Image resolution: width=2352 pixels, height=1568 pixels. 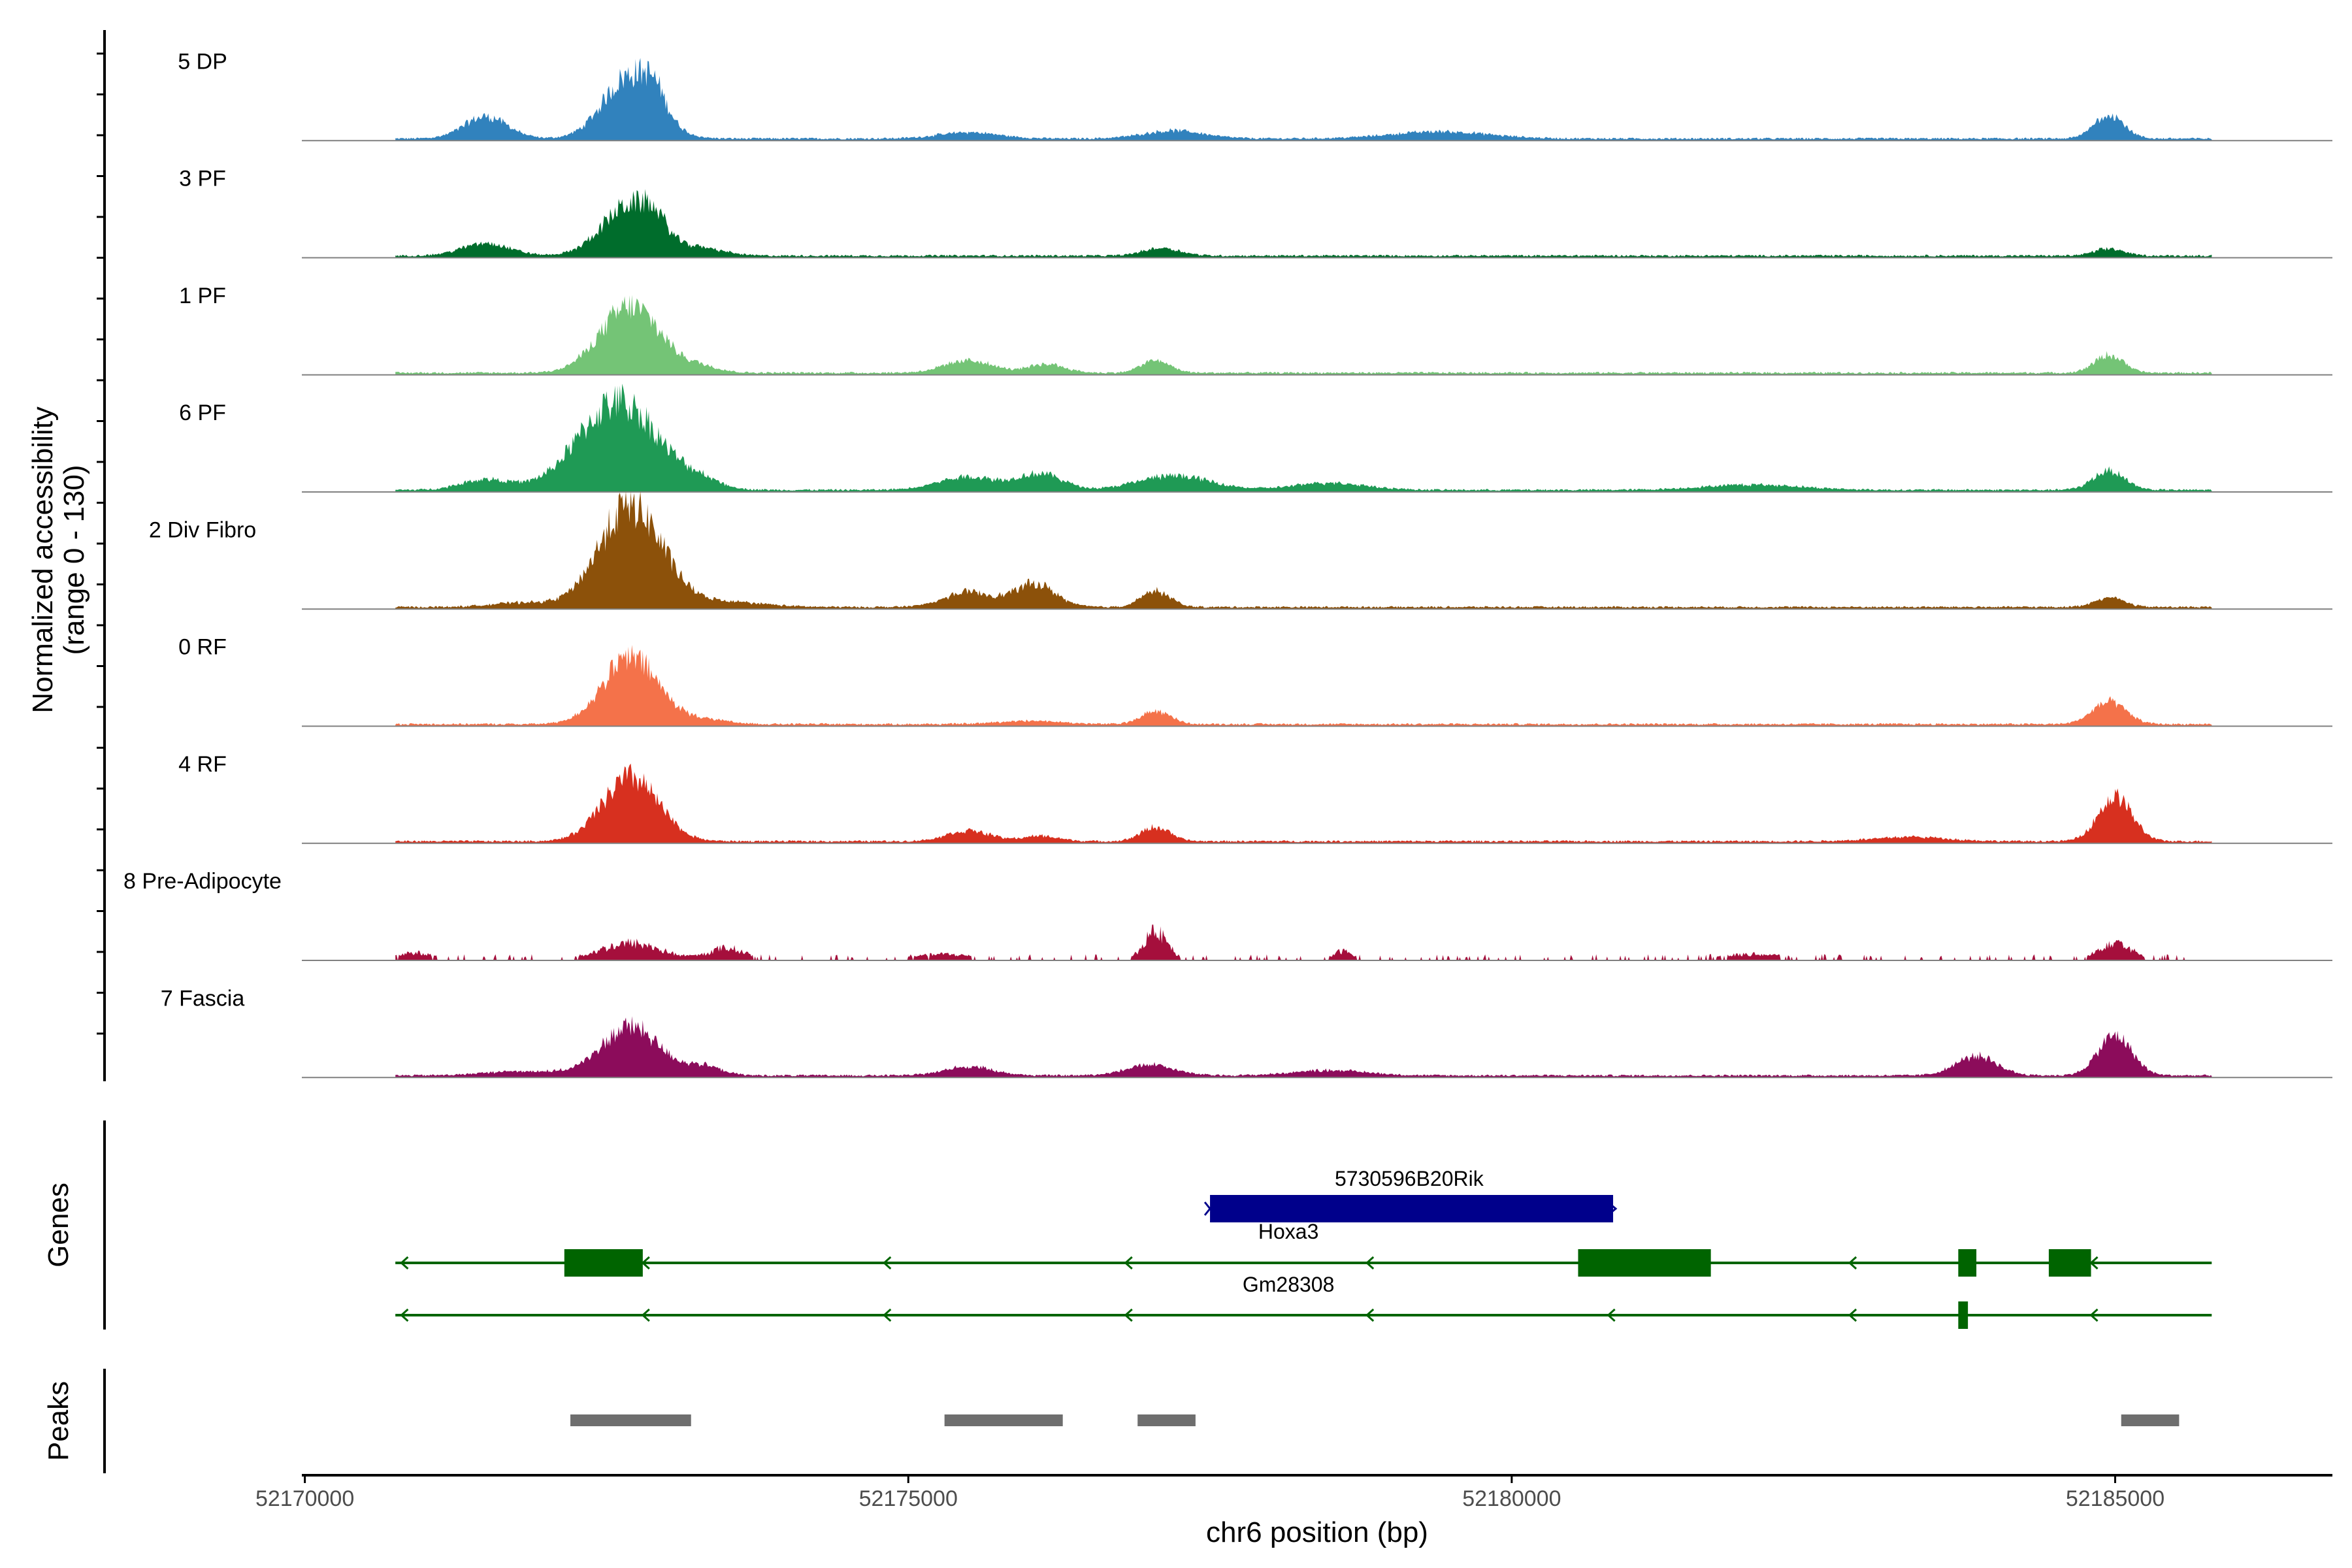 I want to click on track-label: 4 RF, so click(x=202, y=764).